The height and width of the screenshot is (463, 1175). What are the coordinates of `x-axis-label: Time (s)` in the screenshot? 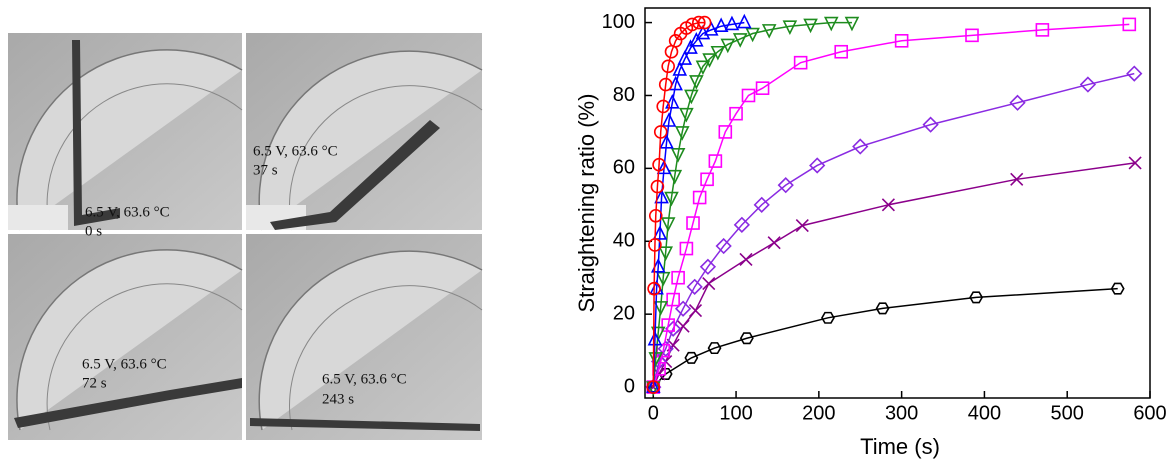 It's located at (900, 446).